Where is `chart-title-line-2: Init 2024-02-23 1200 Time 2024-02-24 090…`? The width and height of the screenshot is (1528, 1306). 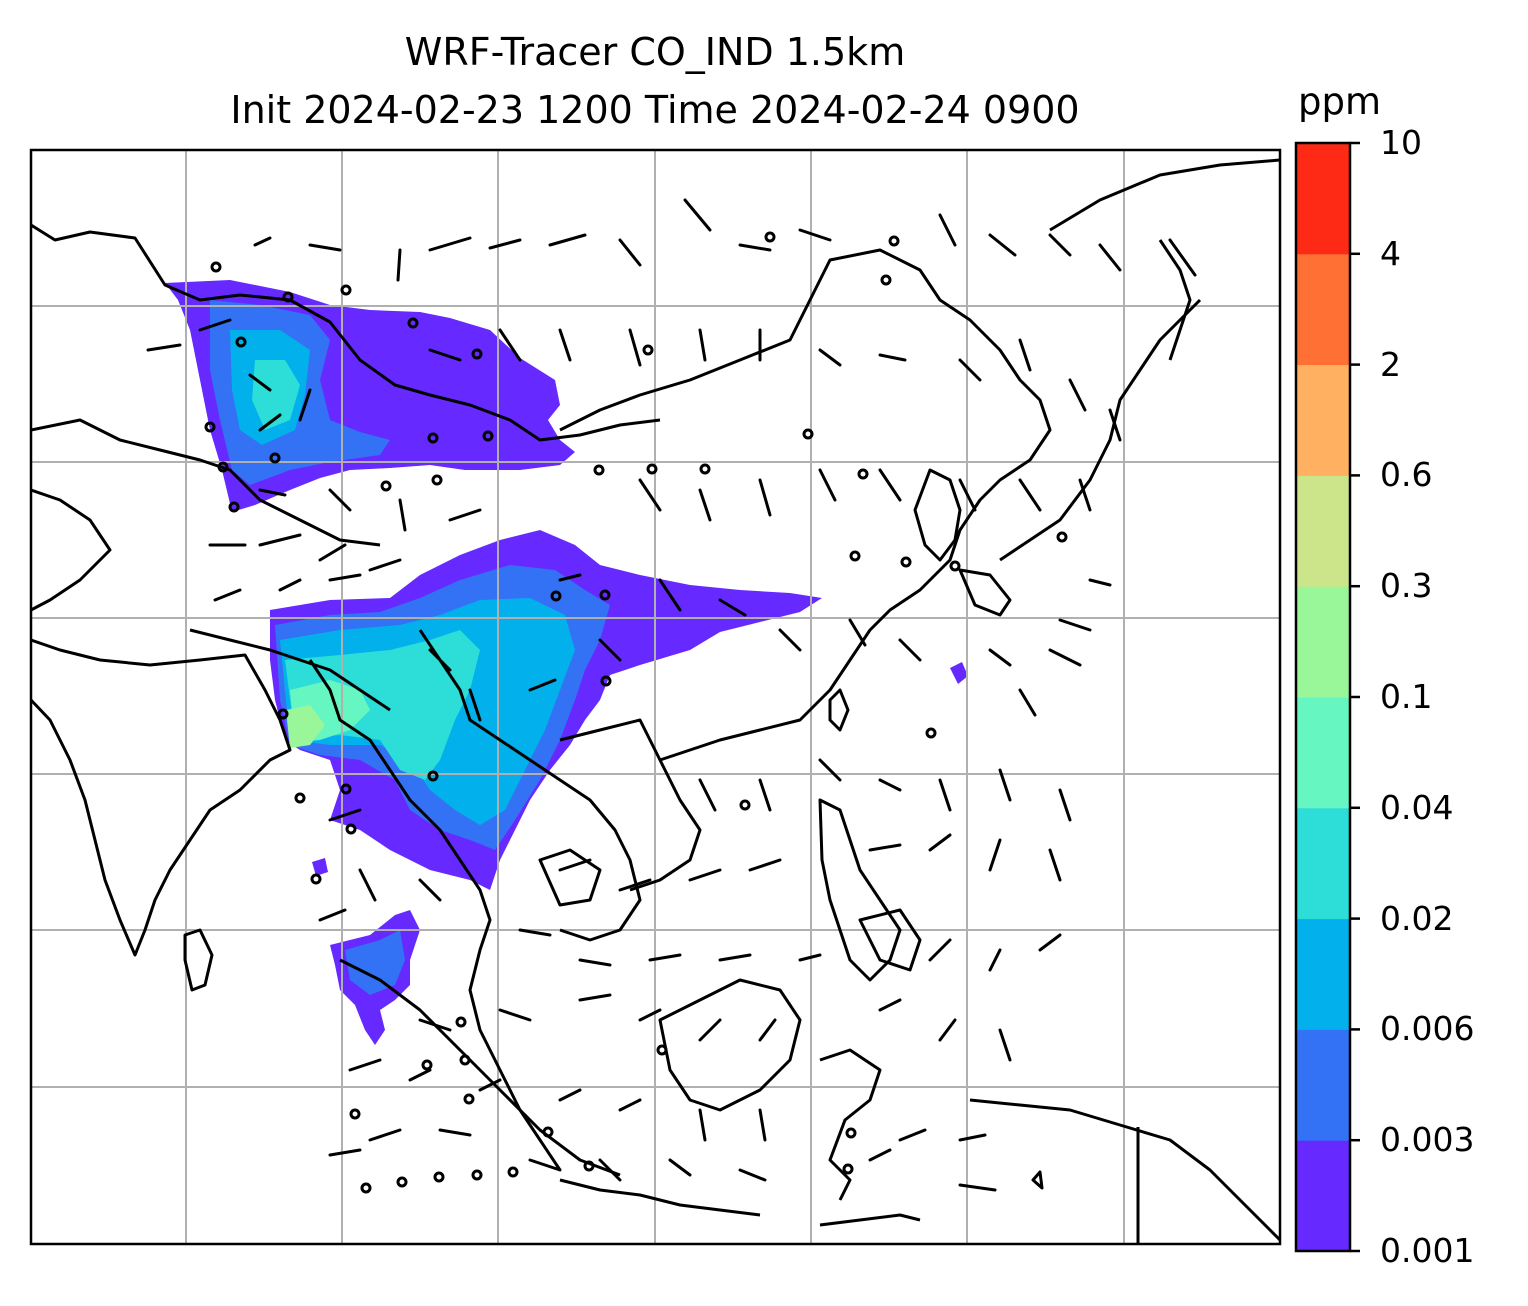
chart-title-line-2: Init 2024-02-23 1200 Time 2024-02-24 090… is located at coordinates (655, 110).